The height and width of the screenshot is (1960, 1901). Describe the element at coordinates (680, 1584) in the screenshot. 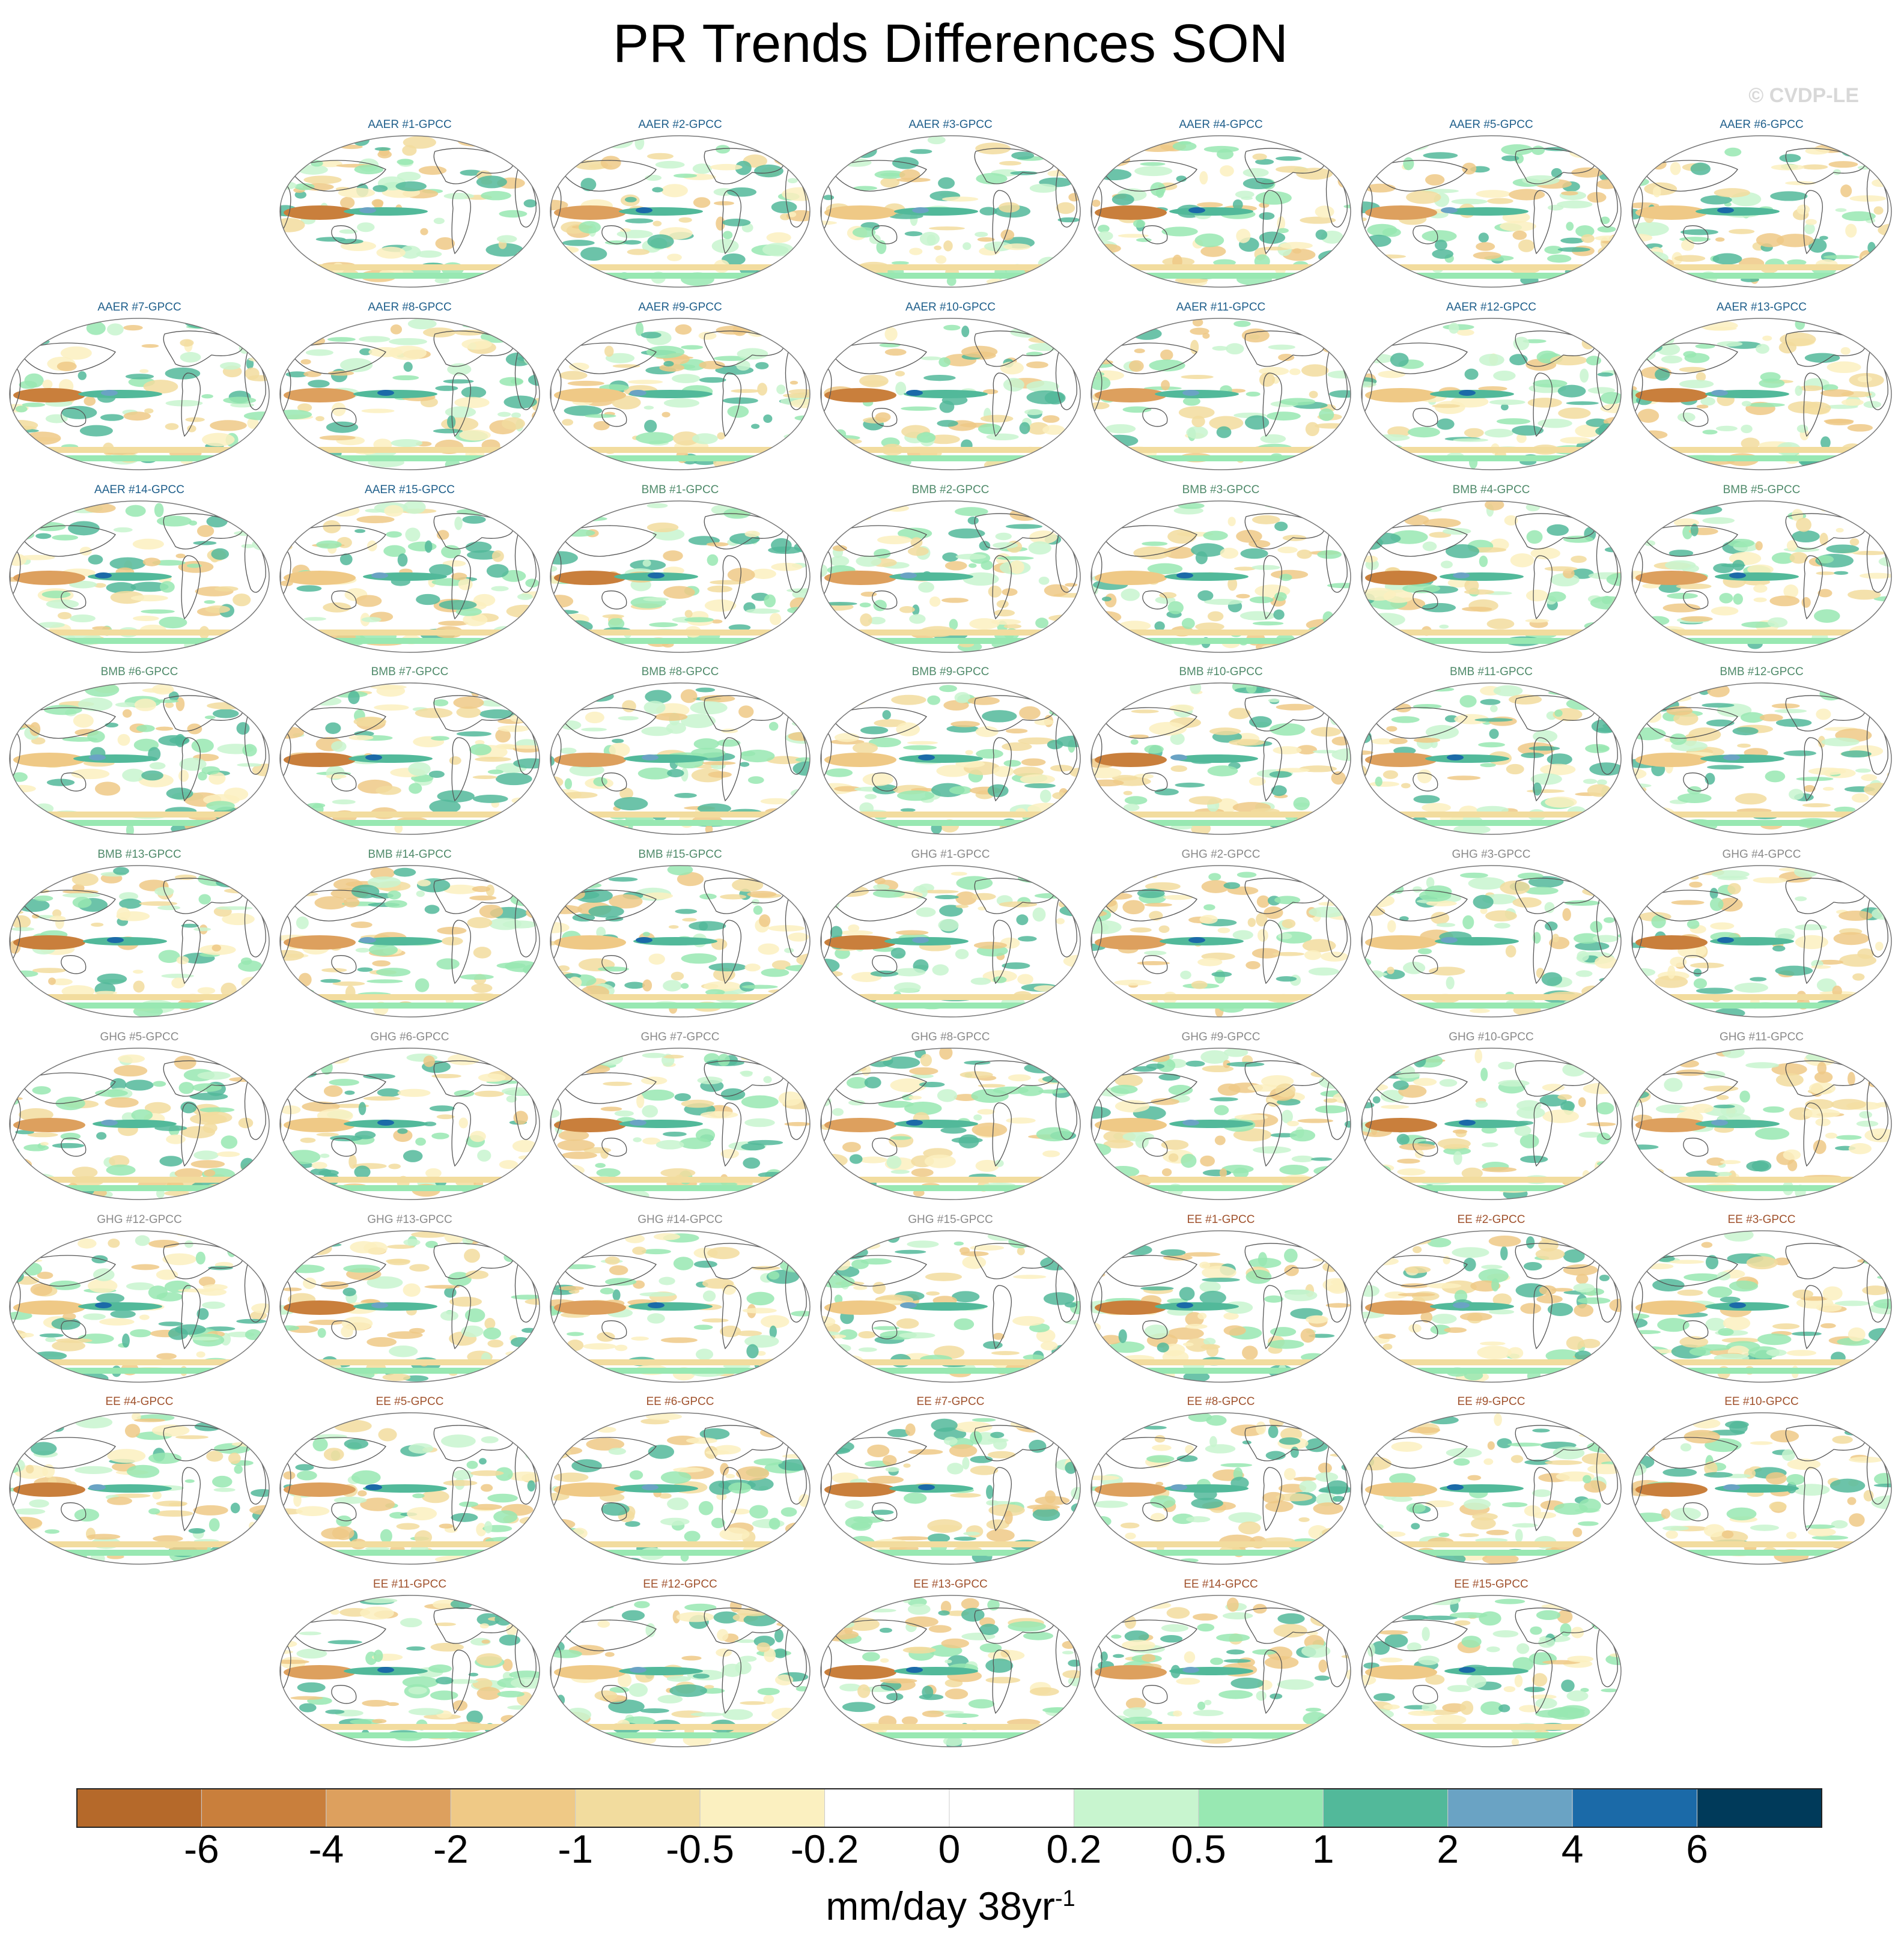

I see `panel-label: EE #12-GPCC` at that location.